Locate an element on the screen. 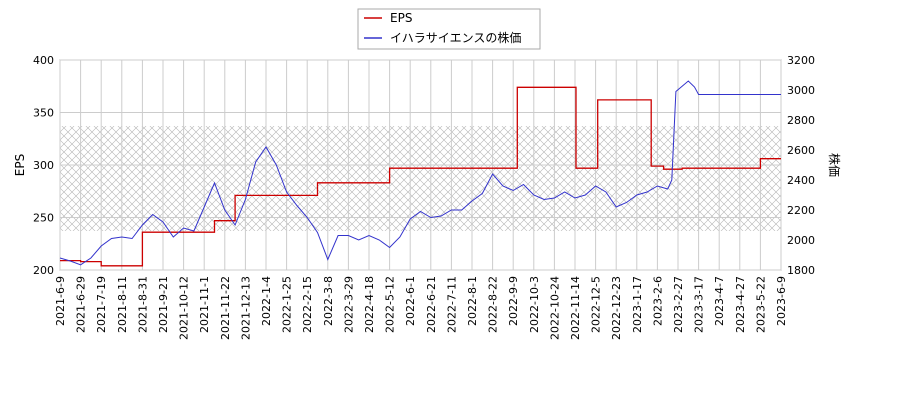 This screenshot has width=900, height=400. x-tick-label: 2022-3-29 is located at coordinates (348, 304).